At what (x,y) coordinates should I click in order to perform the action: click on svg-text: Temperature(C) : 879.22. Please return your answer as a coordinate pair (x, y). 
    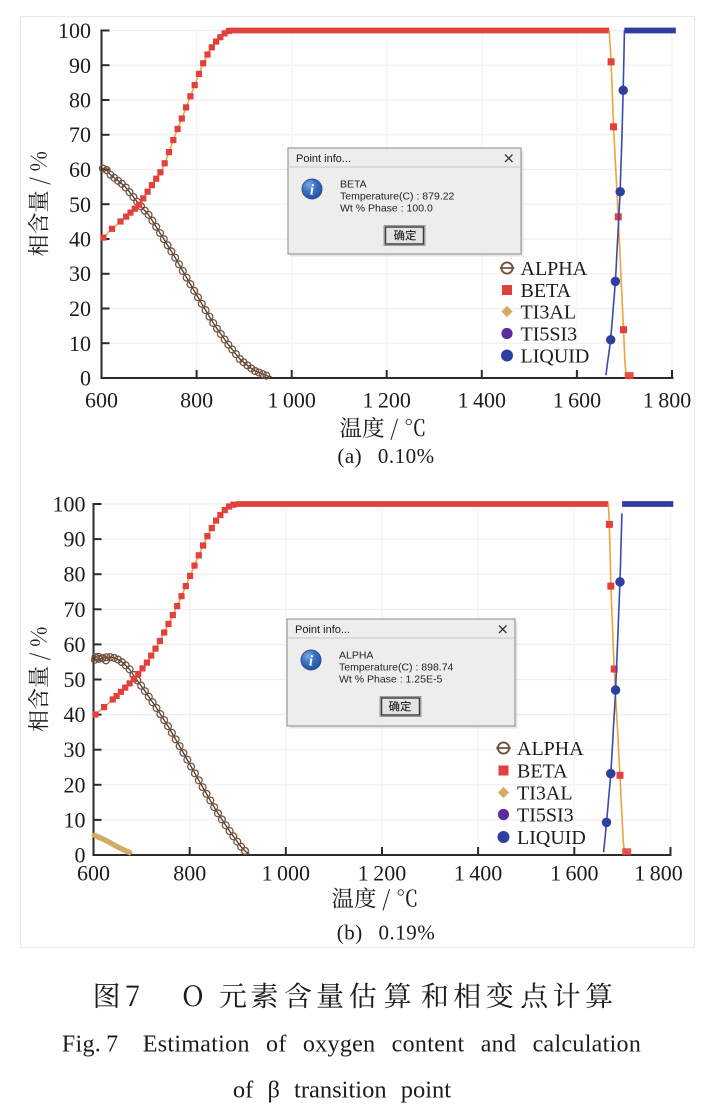
    Looking at the image, I should click on (397, 197).